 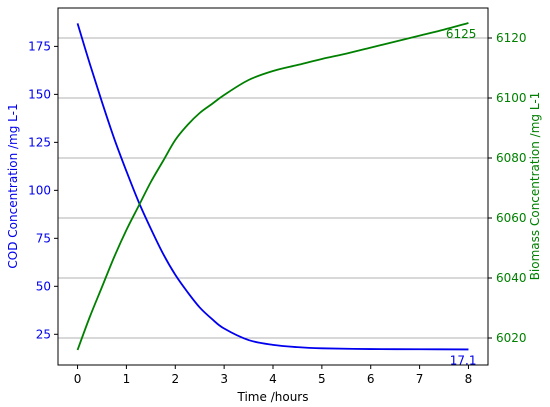 I want to click on left-y-tick-label: 150, so click(x=39, y=94).